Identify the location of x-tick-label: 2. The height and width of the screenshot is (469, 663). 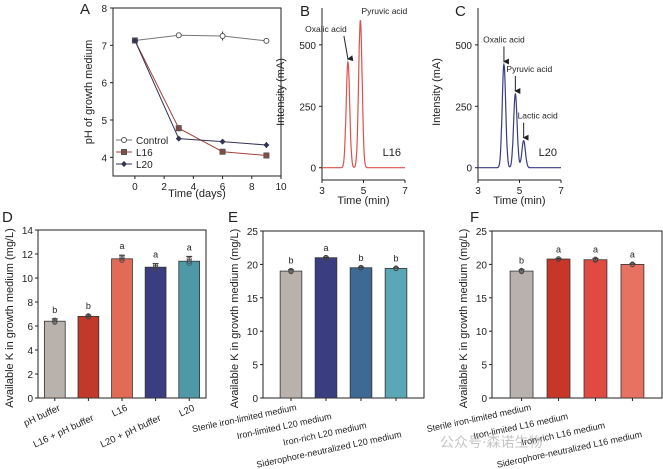
(164, 187).